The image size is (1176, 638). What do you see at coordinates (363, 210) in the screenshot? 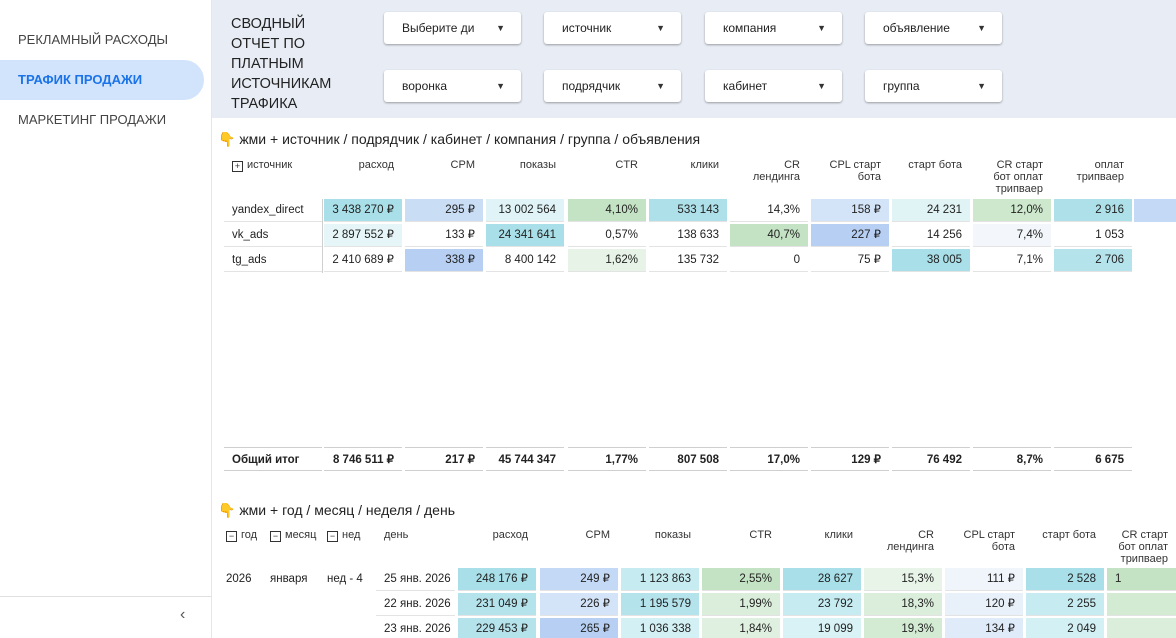
I see `table-cell: 3 438 270 ₽` at bounding box center [363, 210].